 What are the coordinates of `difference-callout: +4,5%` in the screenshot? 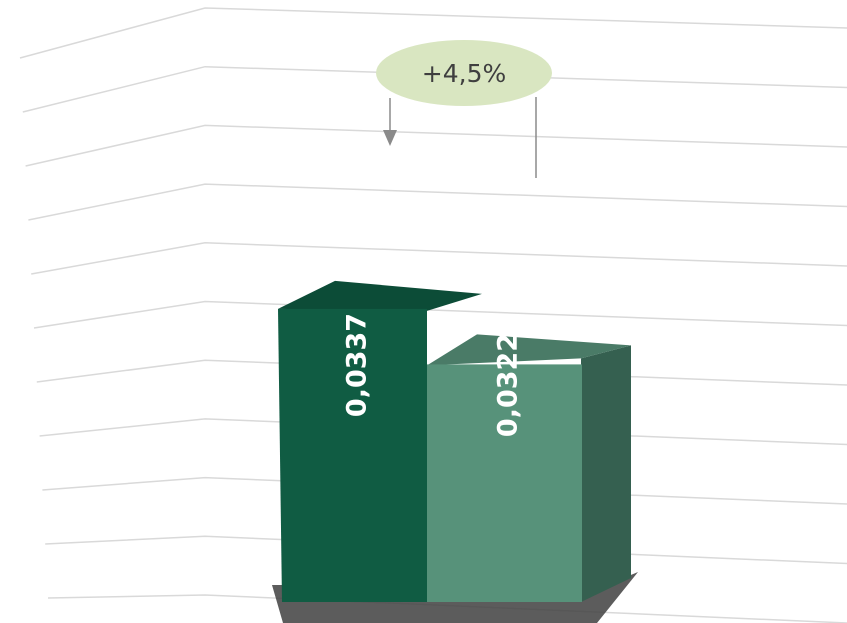 It's located at (464, 109).